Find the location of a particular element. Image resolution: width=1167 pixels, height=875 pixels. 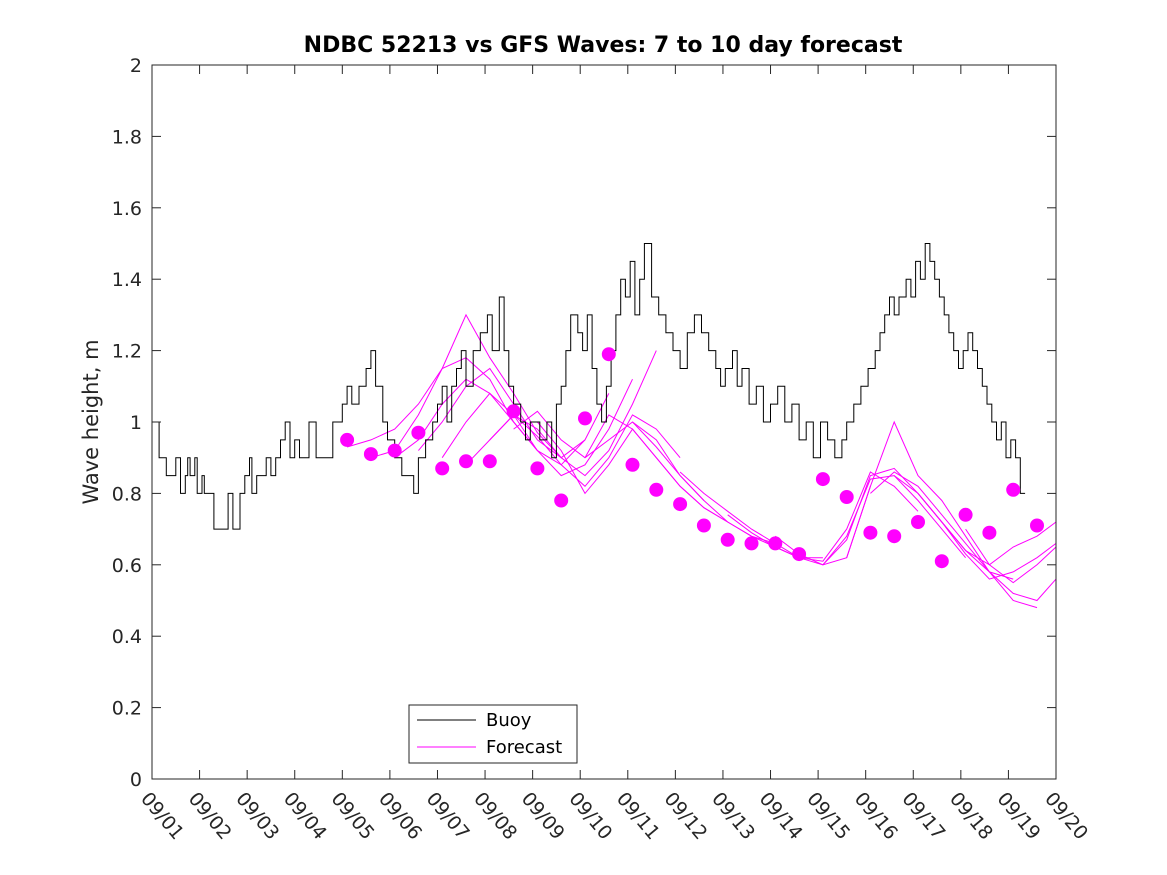

y-tick-label: 0 is located at coordinates (136, 780).